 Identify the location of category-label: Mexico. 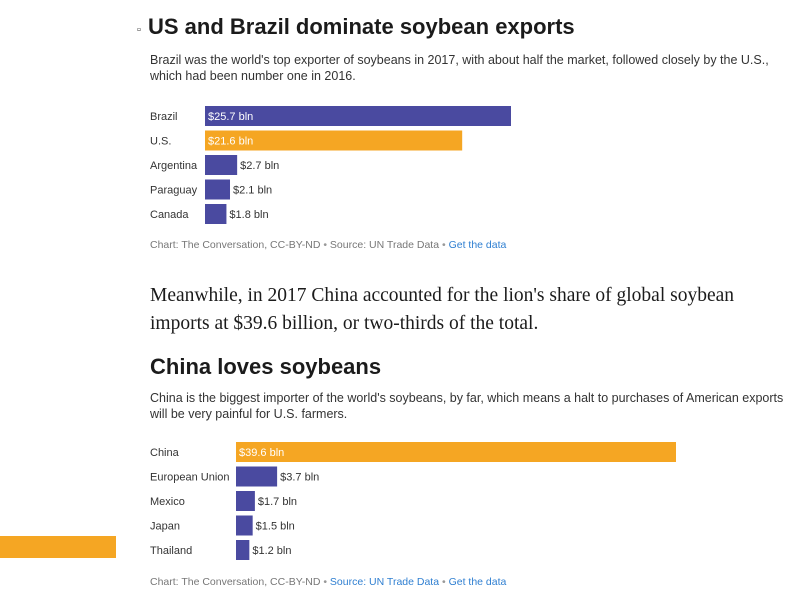
(167, 502).